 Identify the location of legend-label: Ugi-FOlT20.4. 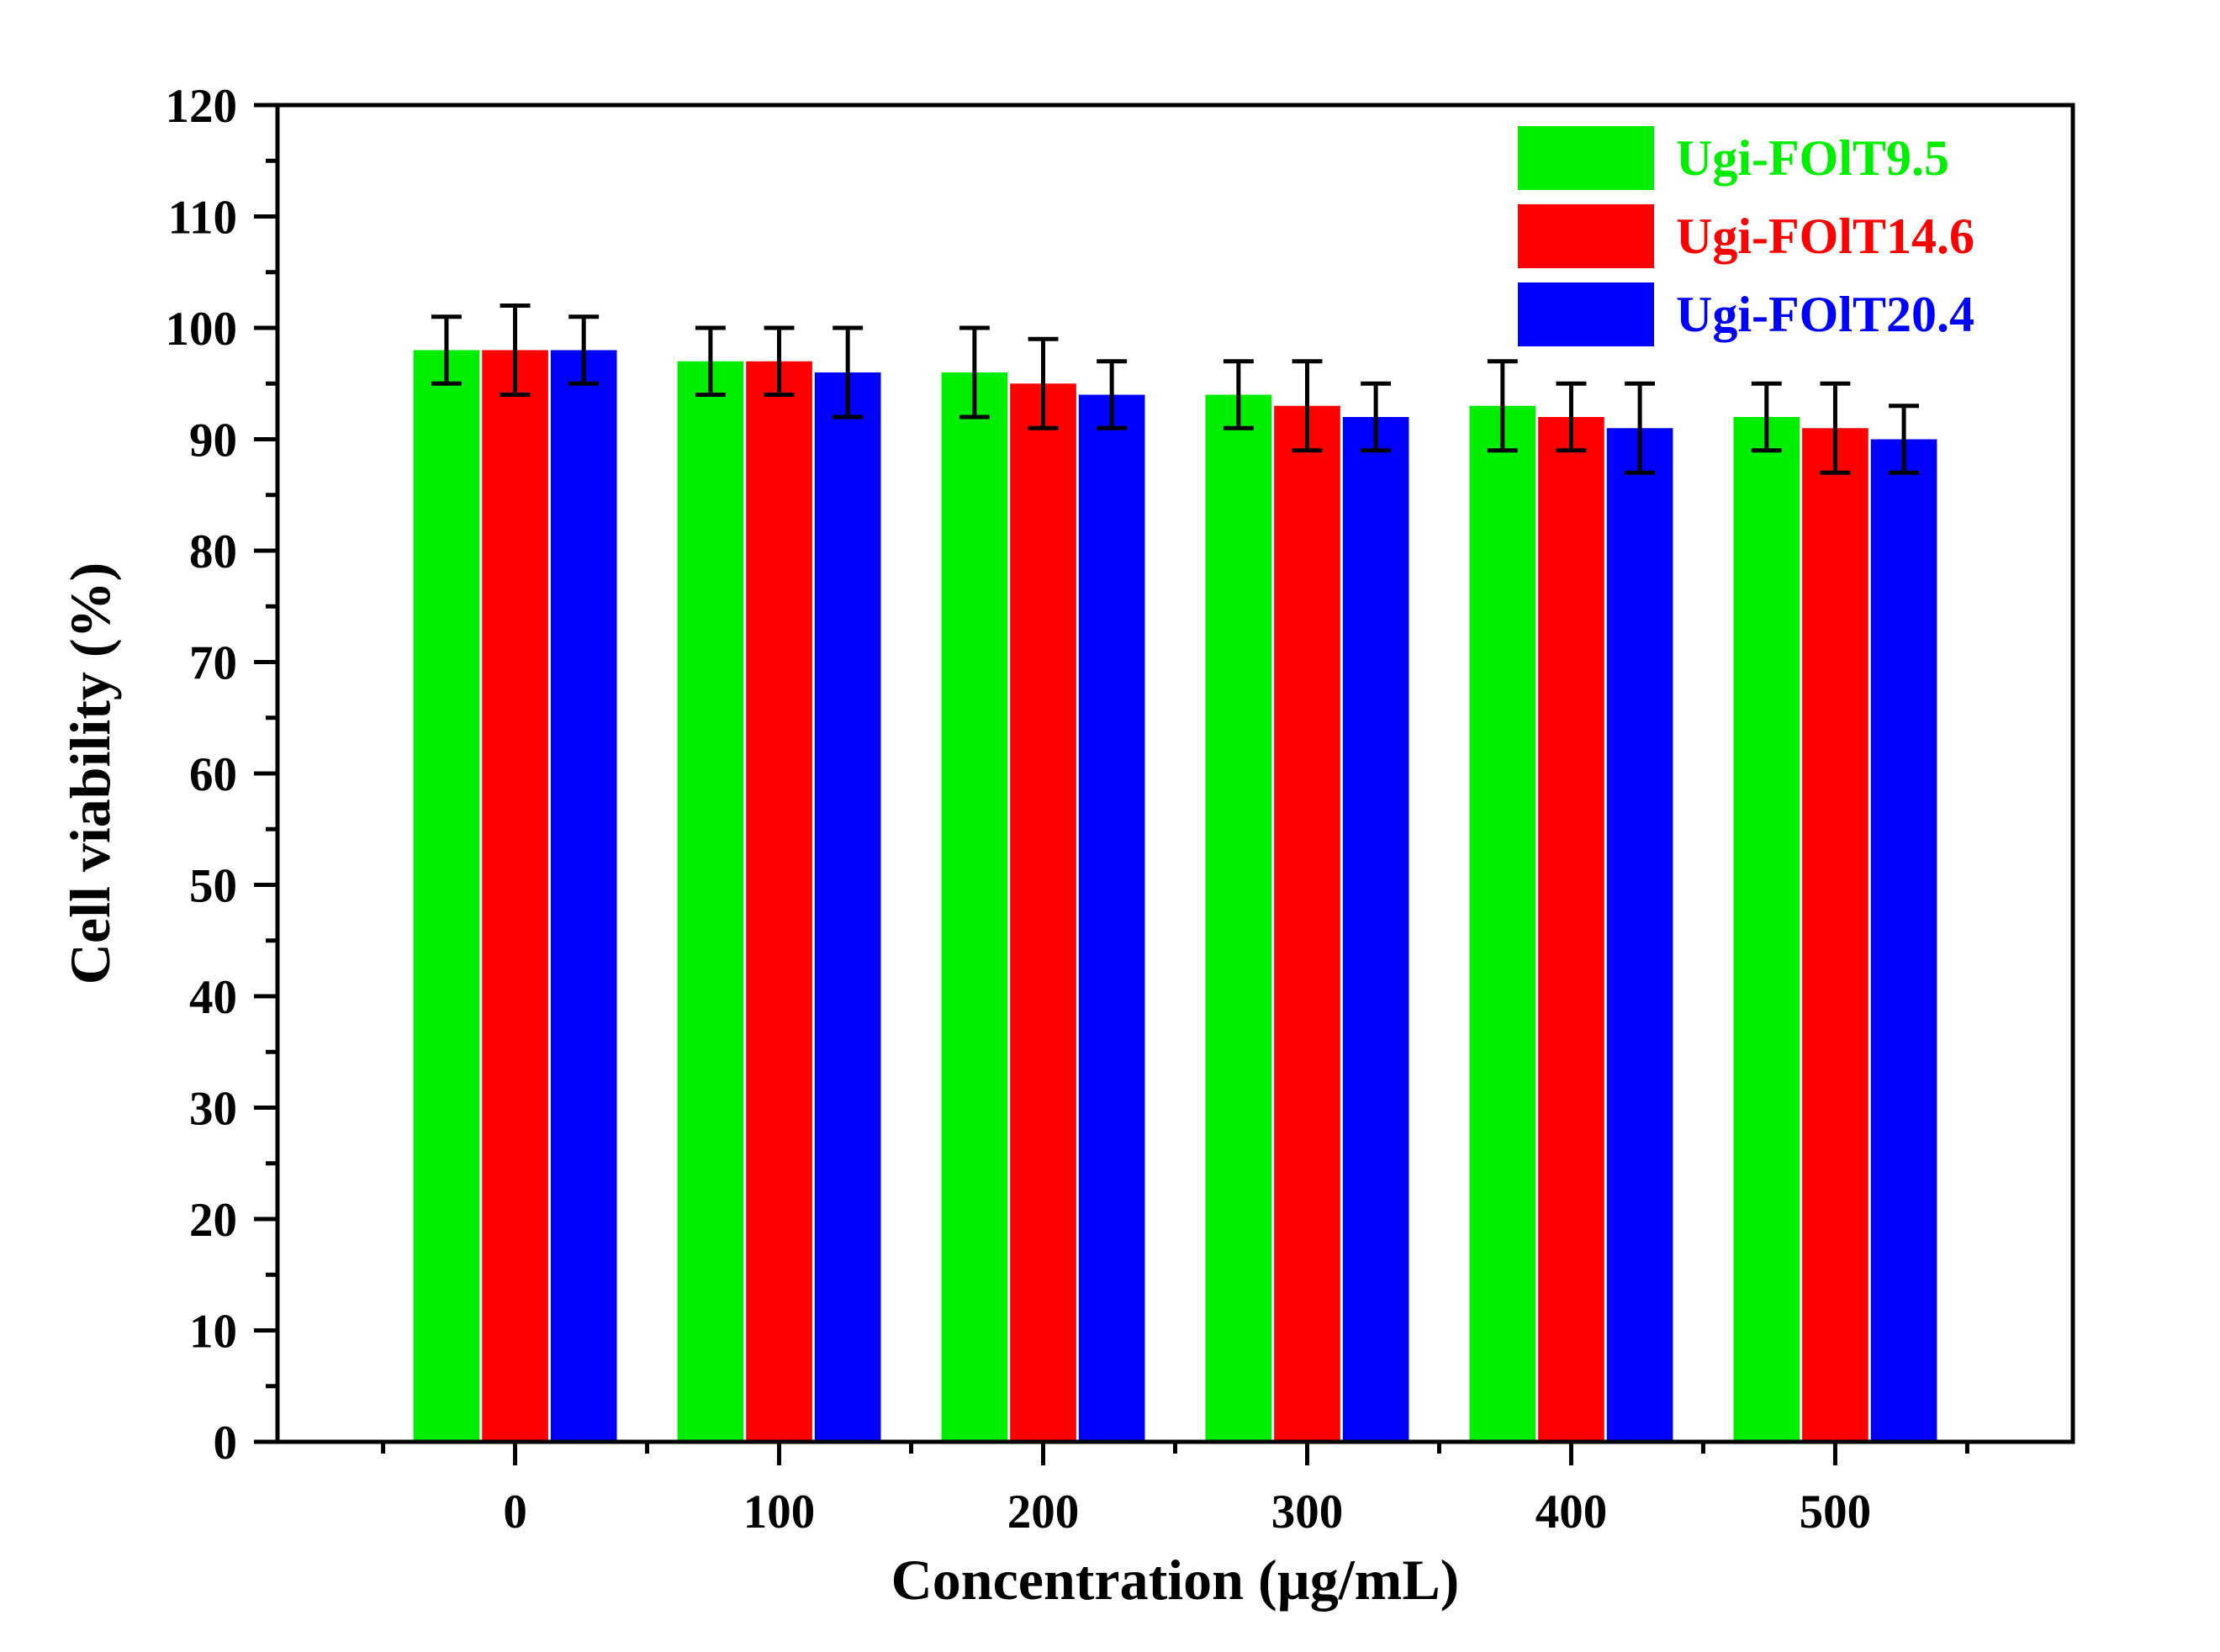
(1825, 314).